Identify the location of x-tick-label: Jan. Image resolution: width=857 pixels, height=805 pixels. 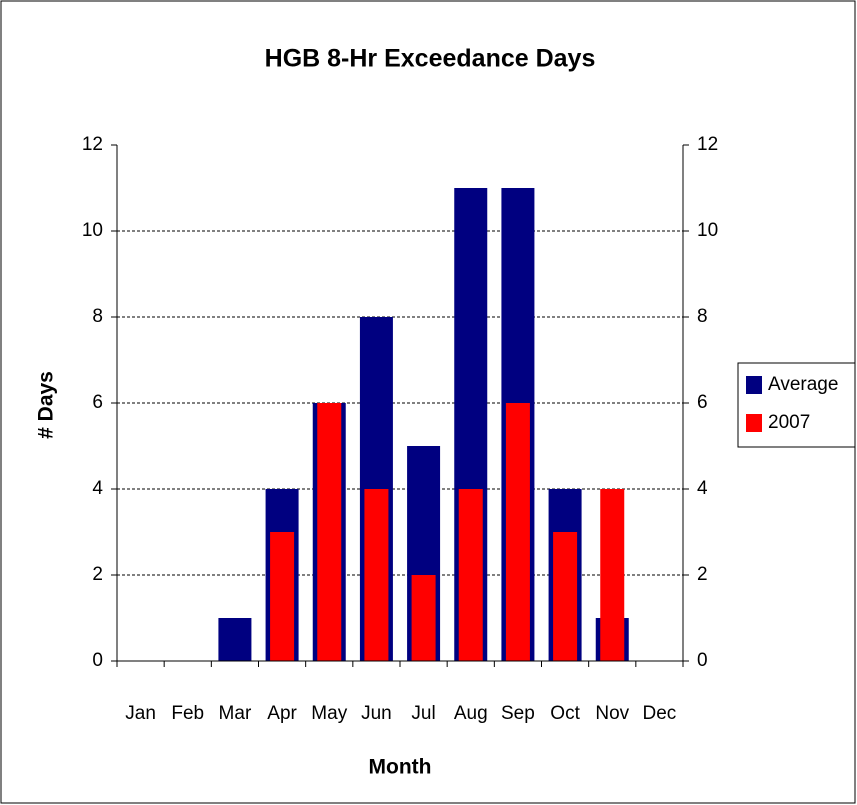
(140, 713).